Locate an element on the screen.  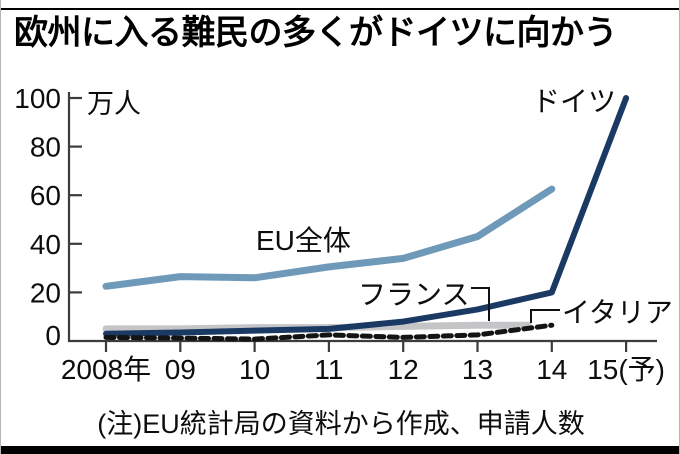
italy-callout-line is located at coordinates (545, 316).